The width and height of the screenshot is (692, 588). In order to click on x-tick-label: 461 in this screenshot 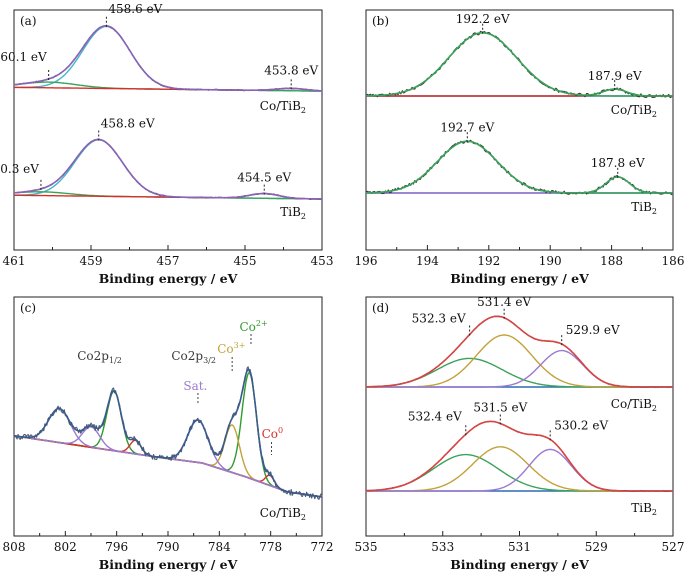, I will do `click(14, 261)`.